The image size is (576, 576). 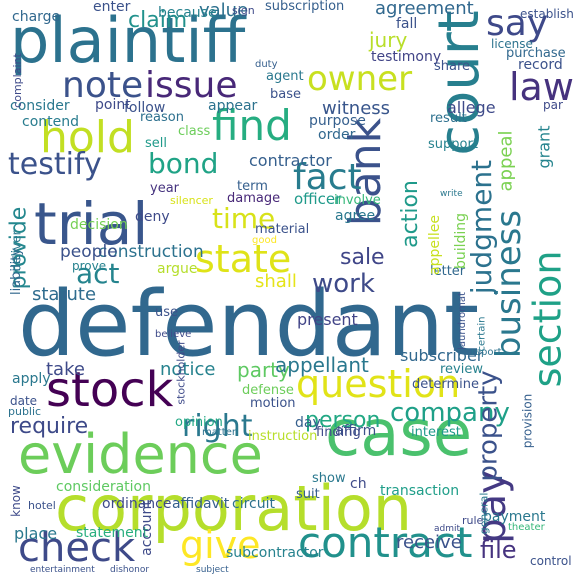 What do you see at coordinates (448, 271) in the screenshot?
I see `cloud-word-letter: letter` at bounding box center [448, 271].